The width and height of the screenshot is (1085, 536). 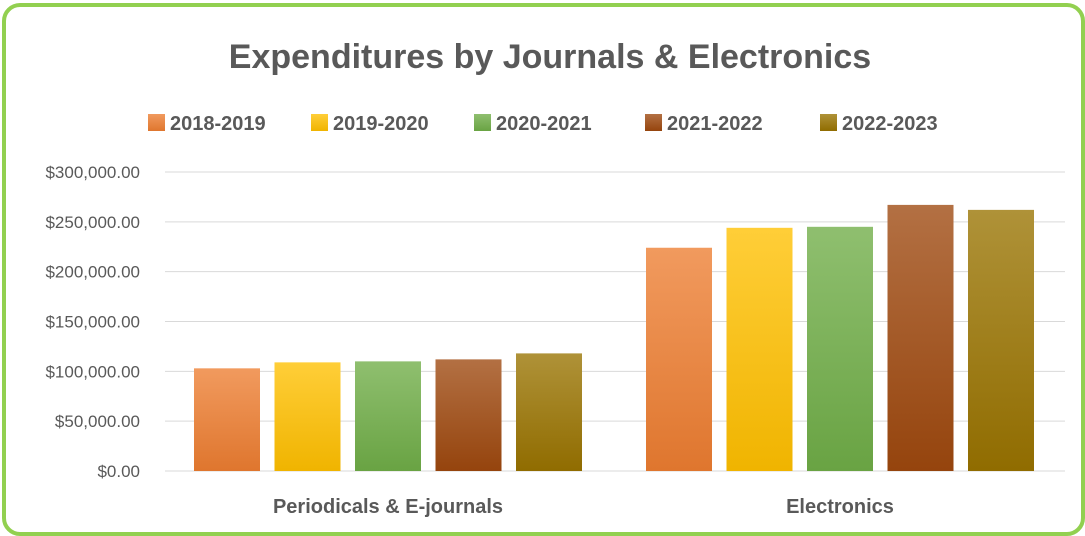 I want to click on y-tick-label: $250,000.00, so click(x=92, y=222).